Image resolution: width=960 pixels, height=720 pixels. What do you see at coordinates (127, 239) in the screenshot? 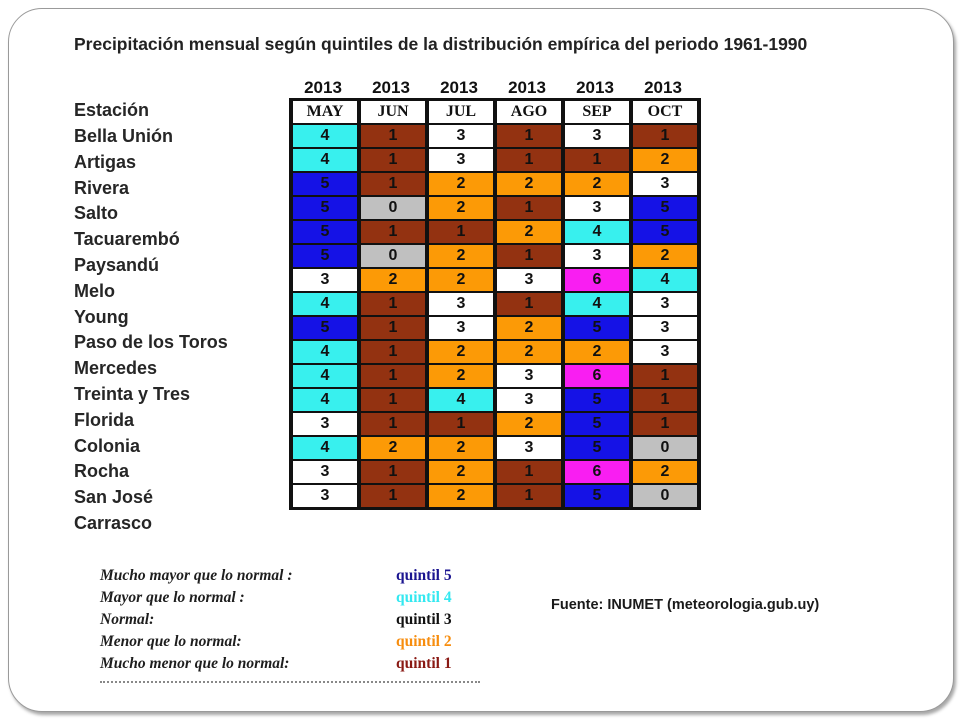
I see `station-name: Tacuarembó` at bounding box center [127, 239].